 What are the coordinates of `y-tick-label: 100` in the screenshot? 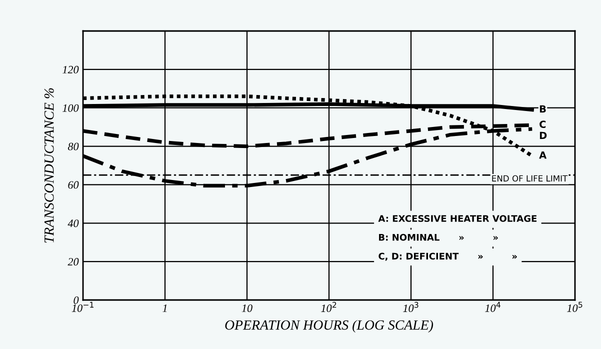 It's located at (70, 108).